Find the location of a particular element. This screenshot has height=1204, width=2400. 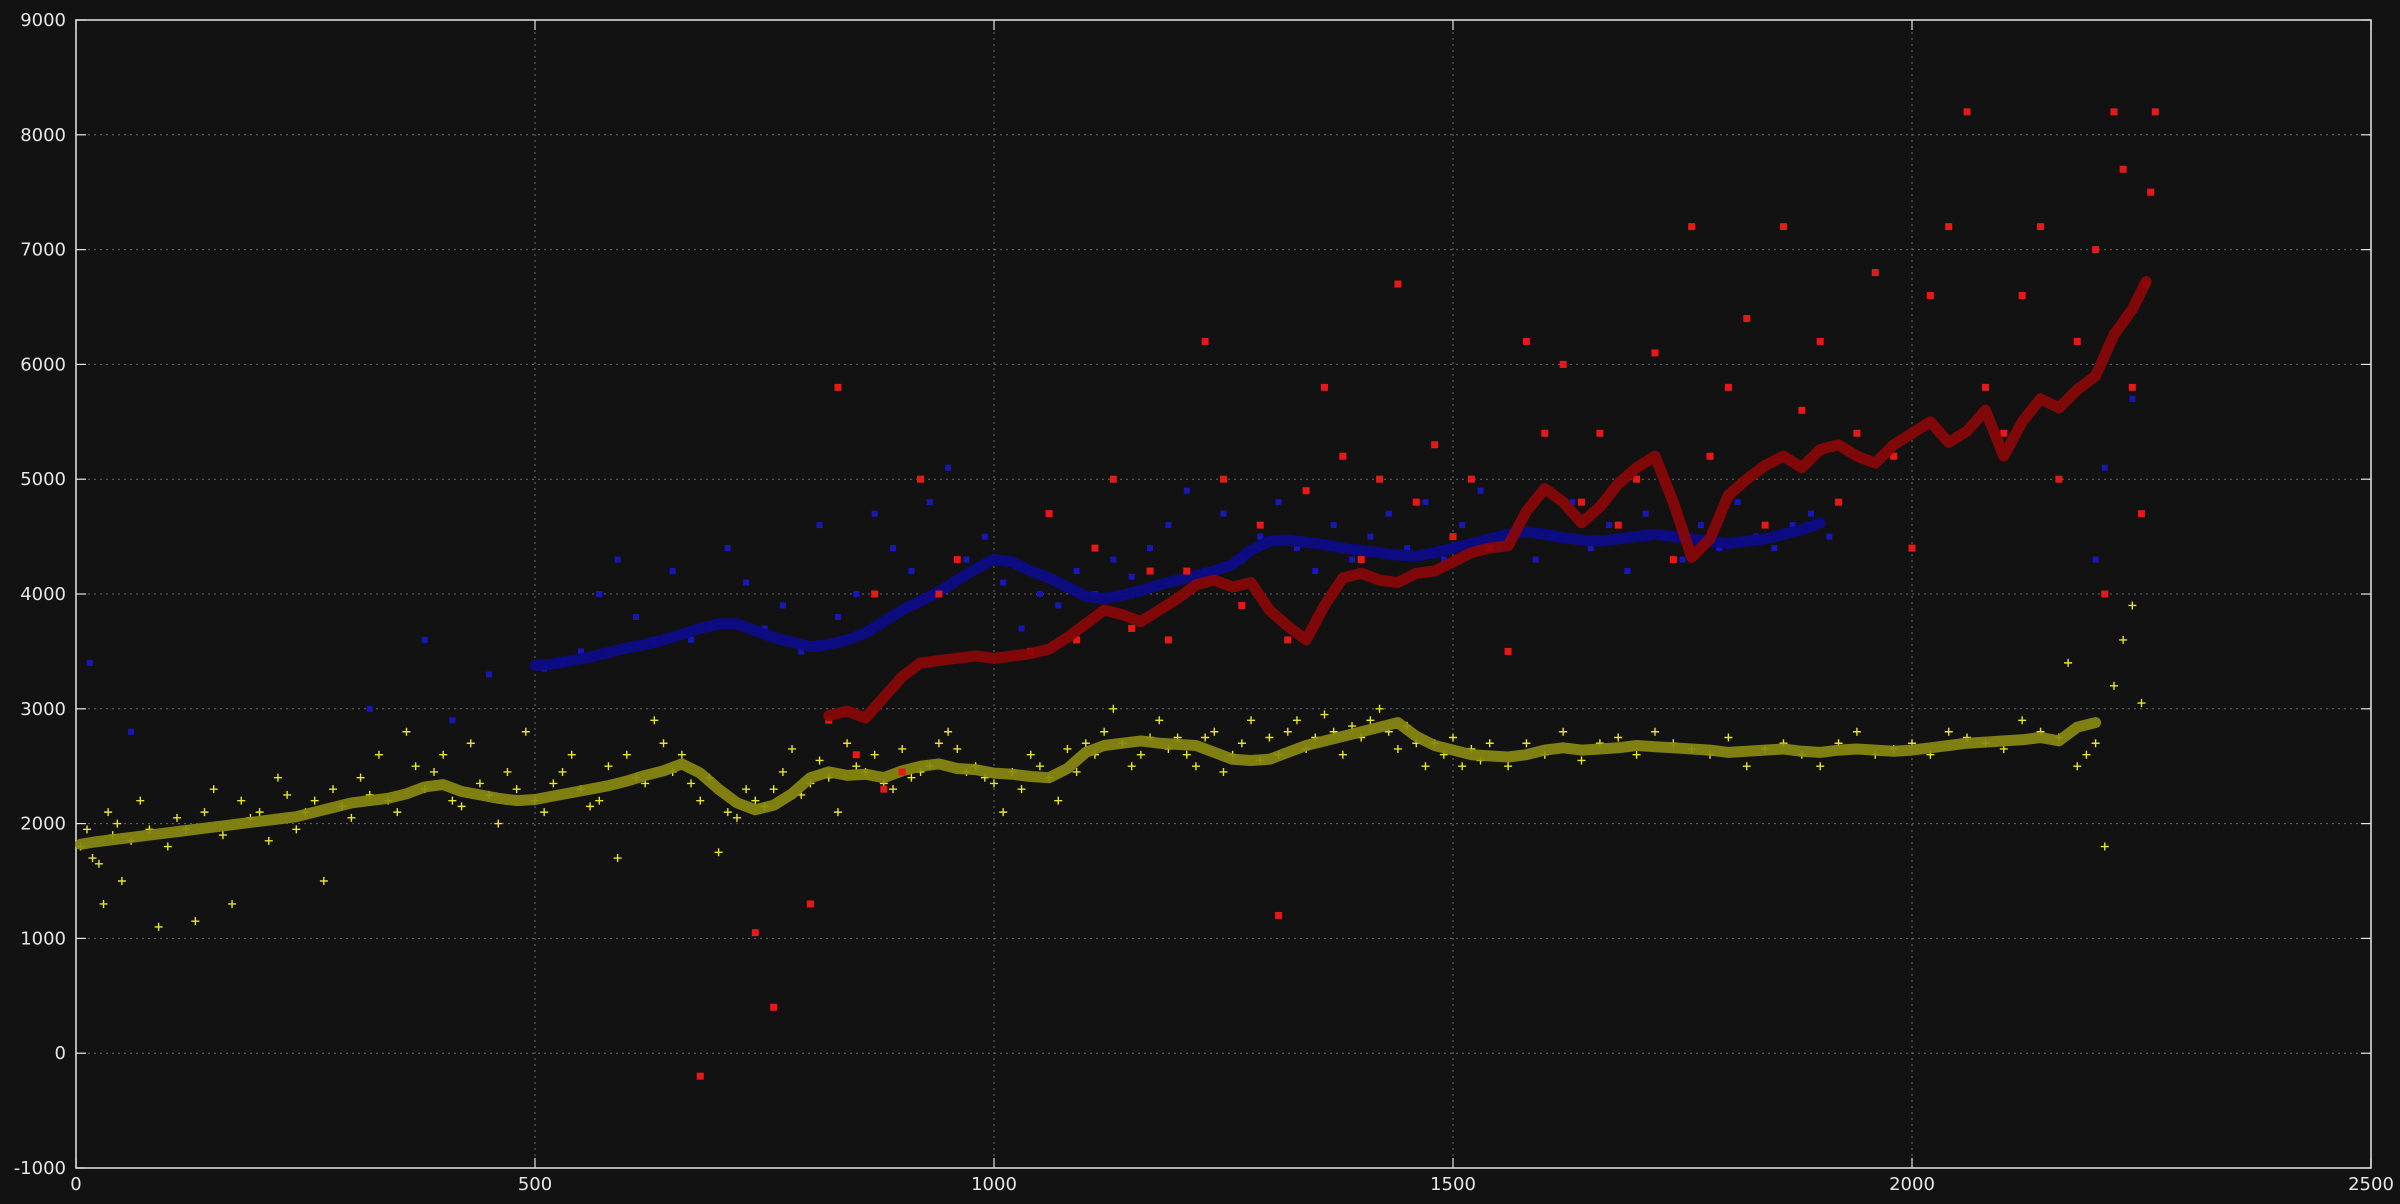

x-tick-label: 500 is located at coordinates (535, 1184).